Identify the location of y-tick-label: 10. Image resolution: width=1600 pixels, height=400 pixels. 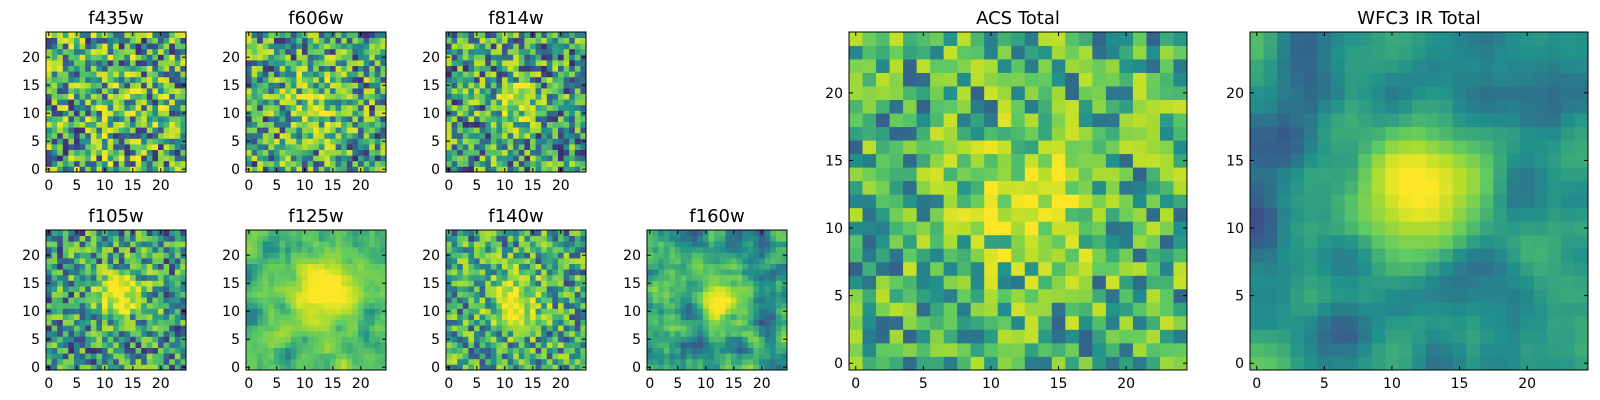
(431, 312).